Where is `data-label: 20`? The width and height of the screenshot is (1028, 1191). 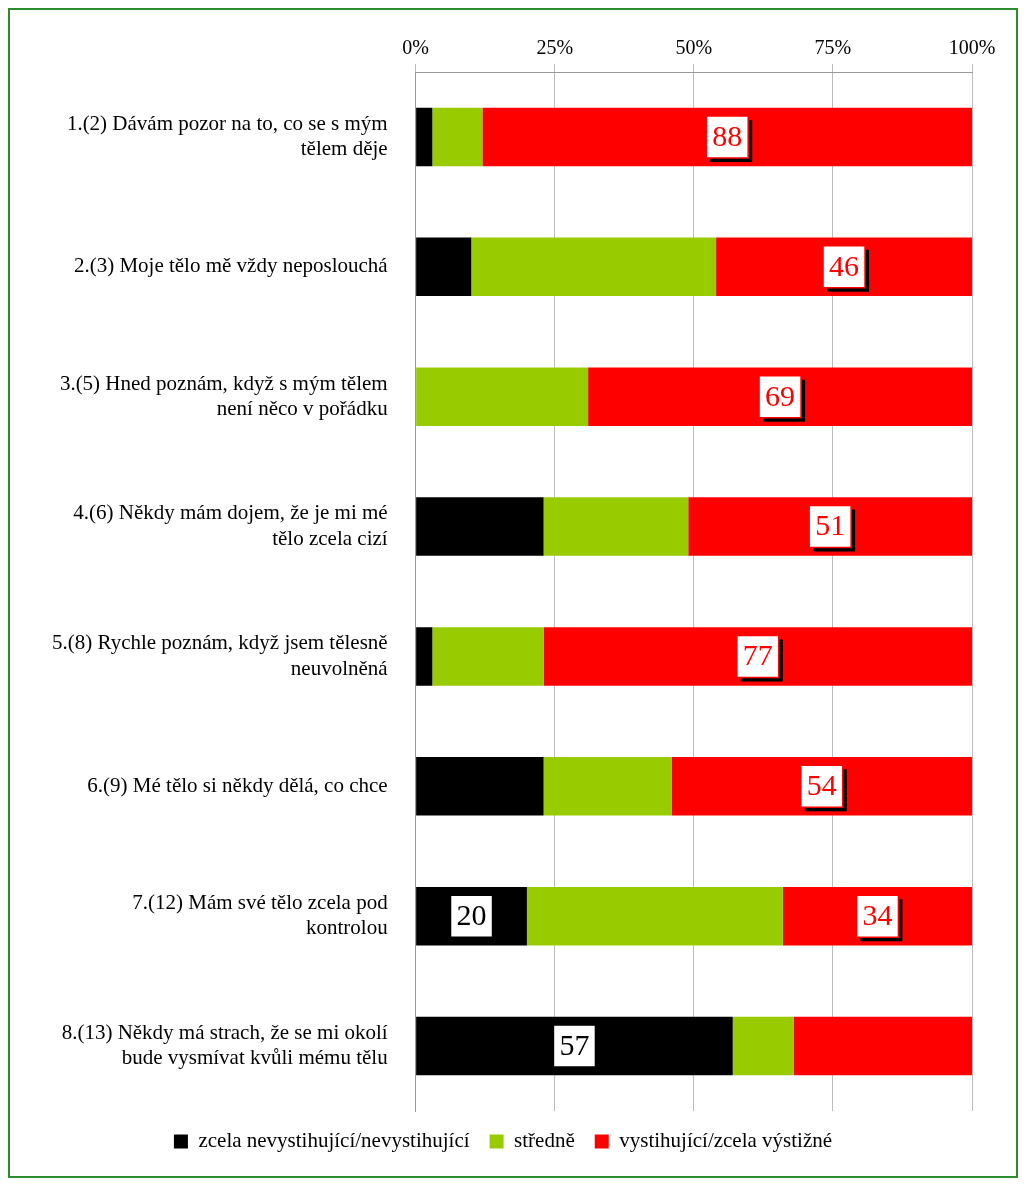
data-label: 20 is located at coordinates (471, 915).